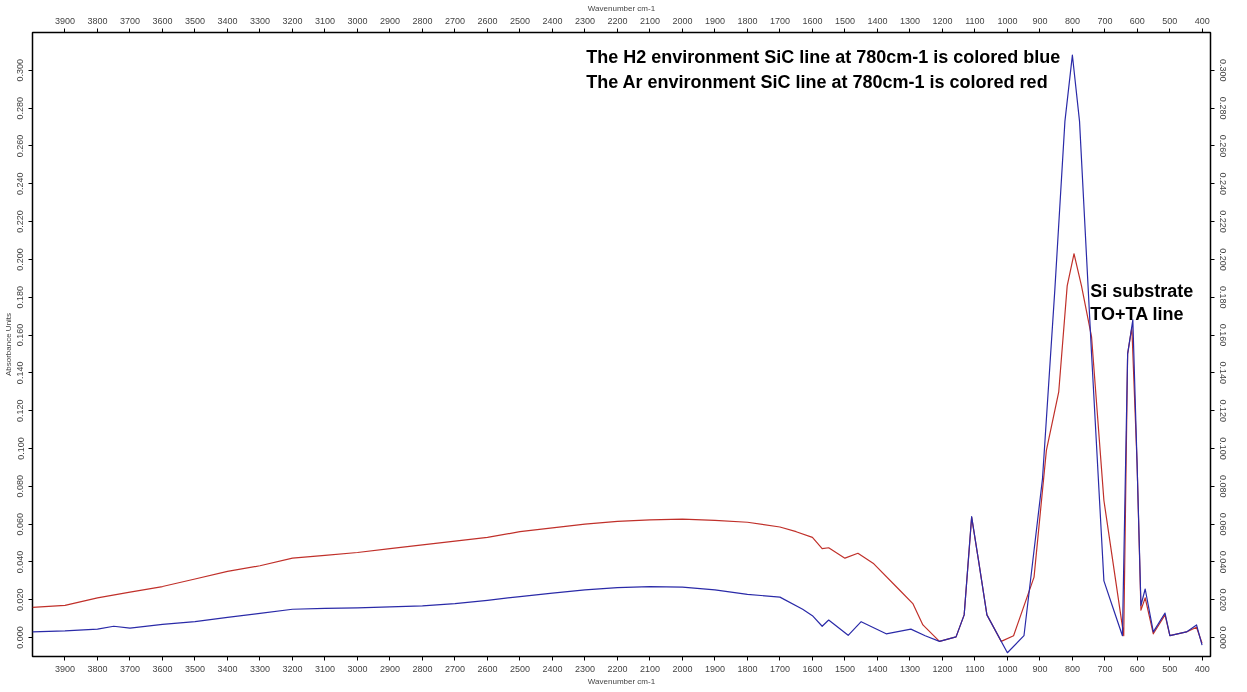 The width and height of the screenshot is (1247, 692). Describe the element at coordinates (20, 297) in the screenshot. I see `y-tick-label: 0.180` at that location.